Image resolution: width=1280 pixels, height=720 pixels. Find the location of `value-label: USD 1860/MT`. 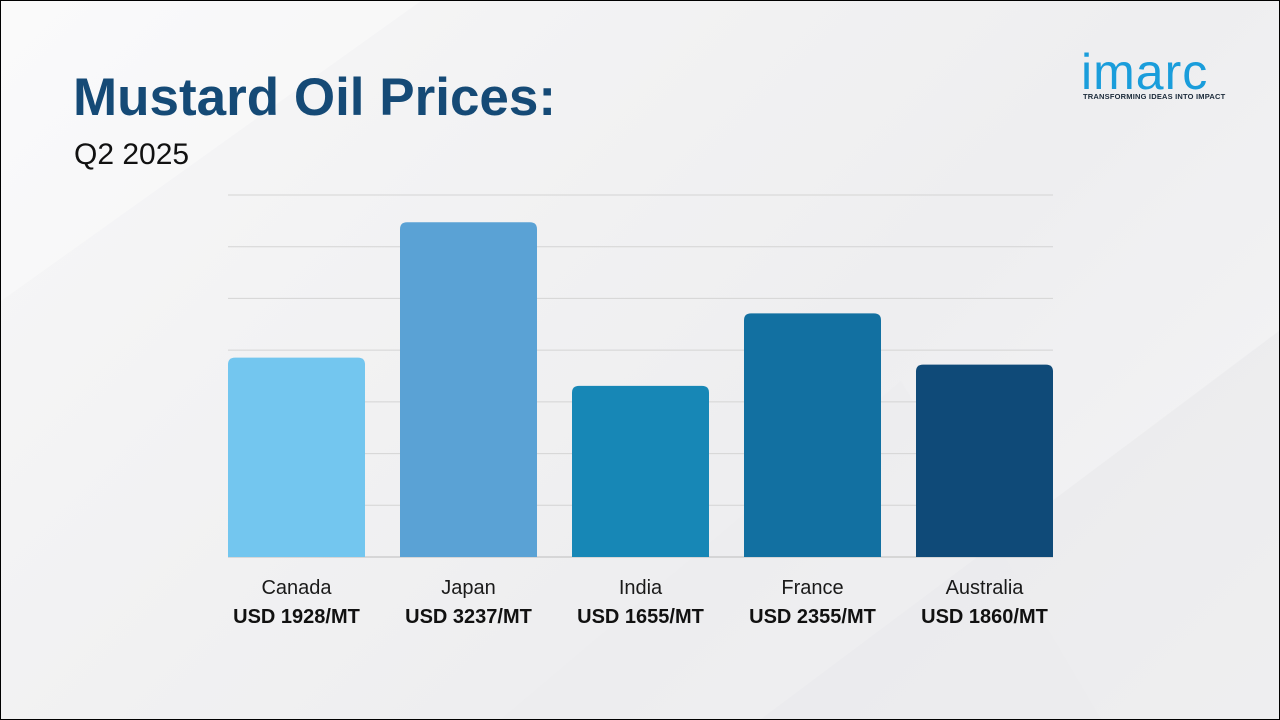

value-label: USD 1860/MT is located at coordinates (984, 617).